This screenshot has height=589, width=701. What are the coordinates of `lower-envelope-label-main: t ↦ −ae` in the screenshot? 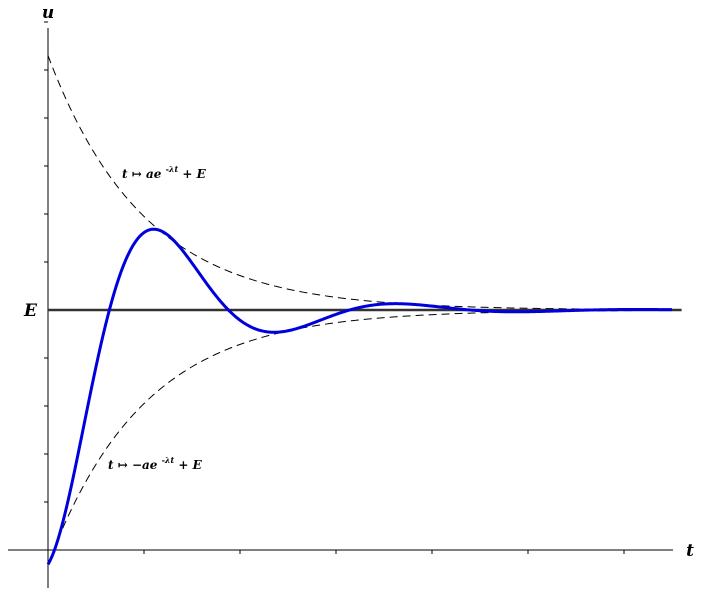 It's located at (133, 465).